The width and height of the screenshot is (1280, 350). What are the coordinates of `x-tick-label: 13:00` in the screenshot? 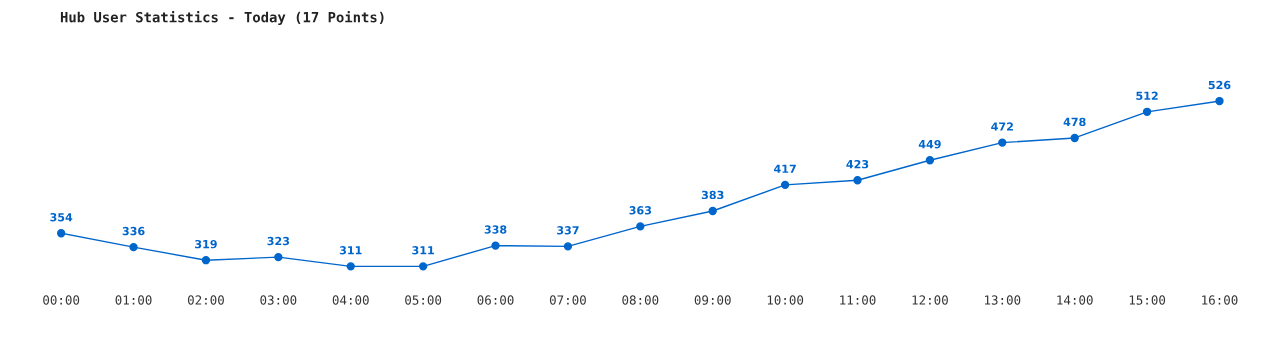 It's located at (1002, 300).